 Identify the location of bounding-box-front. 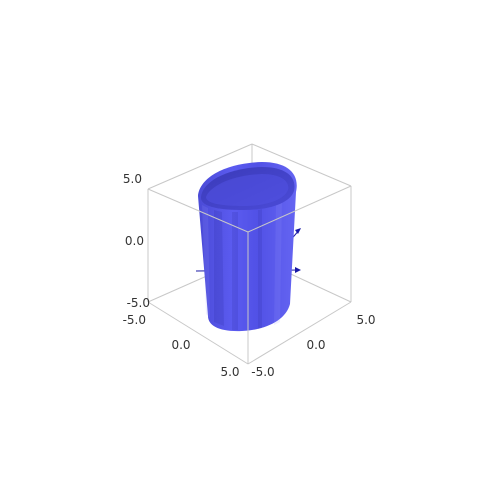
(249, 275).